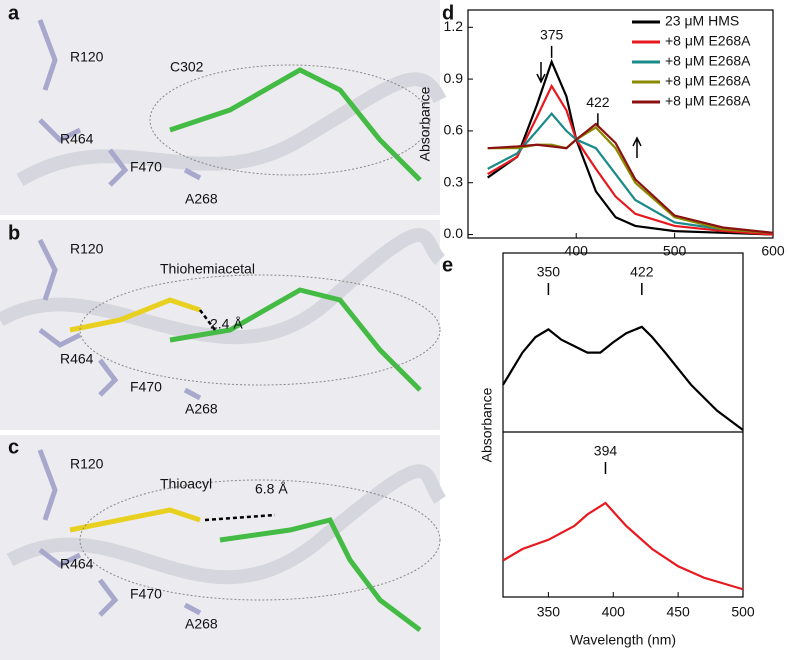 This screenshot has height=660, width=788. I want to click on panel-label: d, so click(448, 13).